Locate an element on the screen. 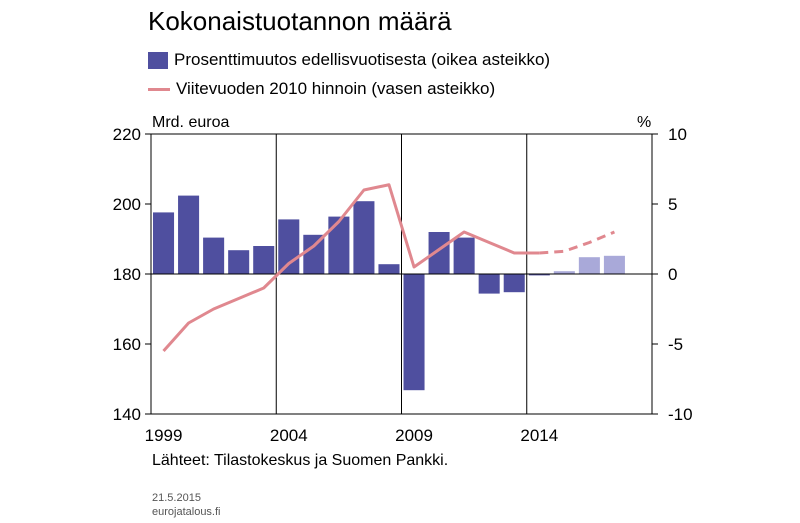 The height and width of the screenshot is (523, 800). site-name: eurojatalous.fi is located at coordinates (186, 512).